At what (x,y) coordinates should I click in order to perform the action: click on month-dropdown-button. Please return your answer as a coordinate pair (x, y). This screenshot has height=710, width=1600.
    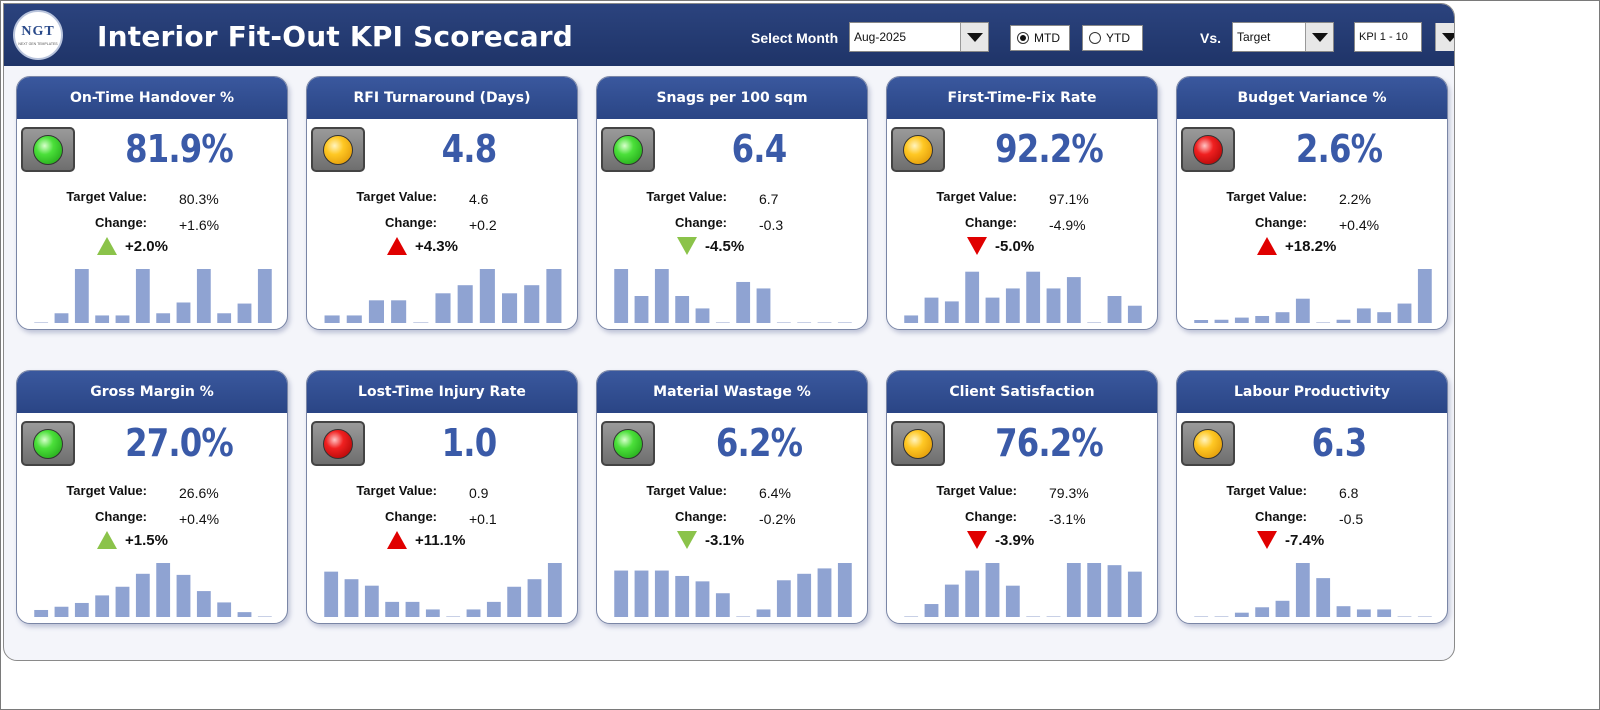
    Looking at the image, I should click on (974, 37).